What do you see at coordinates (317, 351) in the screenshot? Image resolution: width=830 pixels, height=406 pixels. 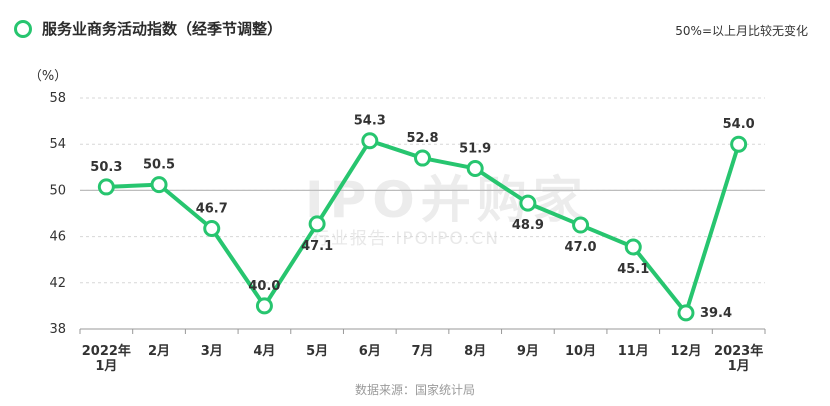 I see `x-tick-label: 5月` at bounding box center [317, 351].